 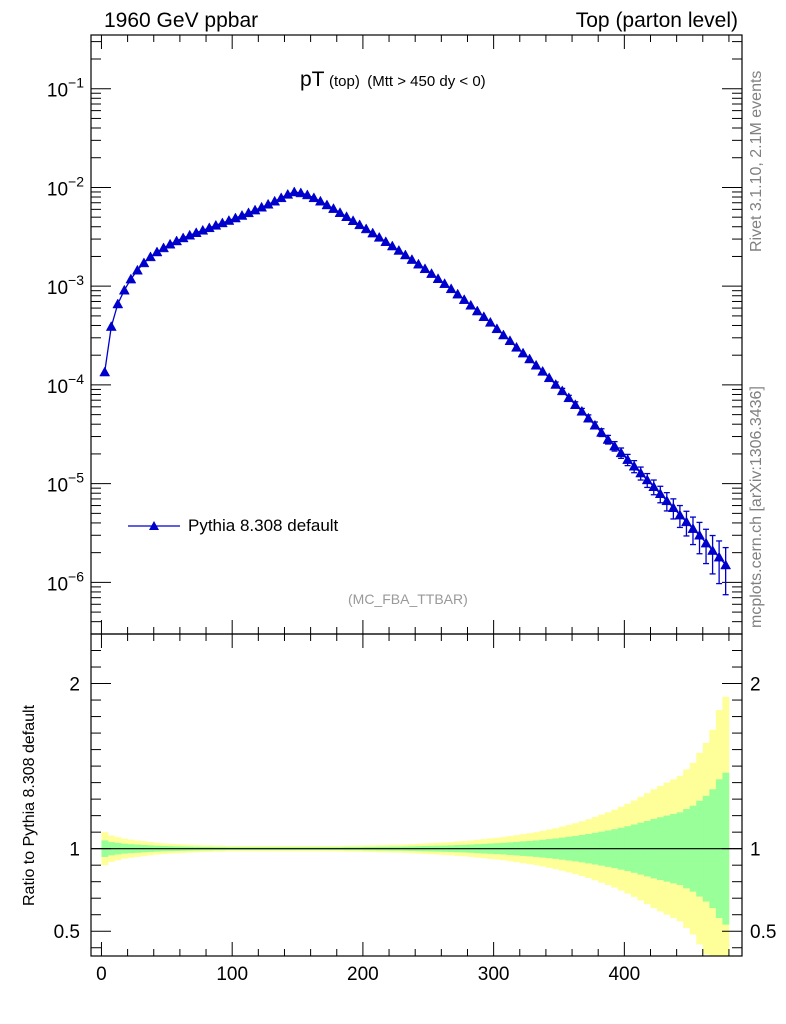 I want to click on plot-title-main: pT, so click(x=312, y=79).